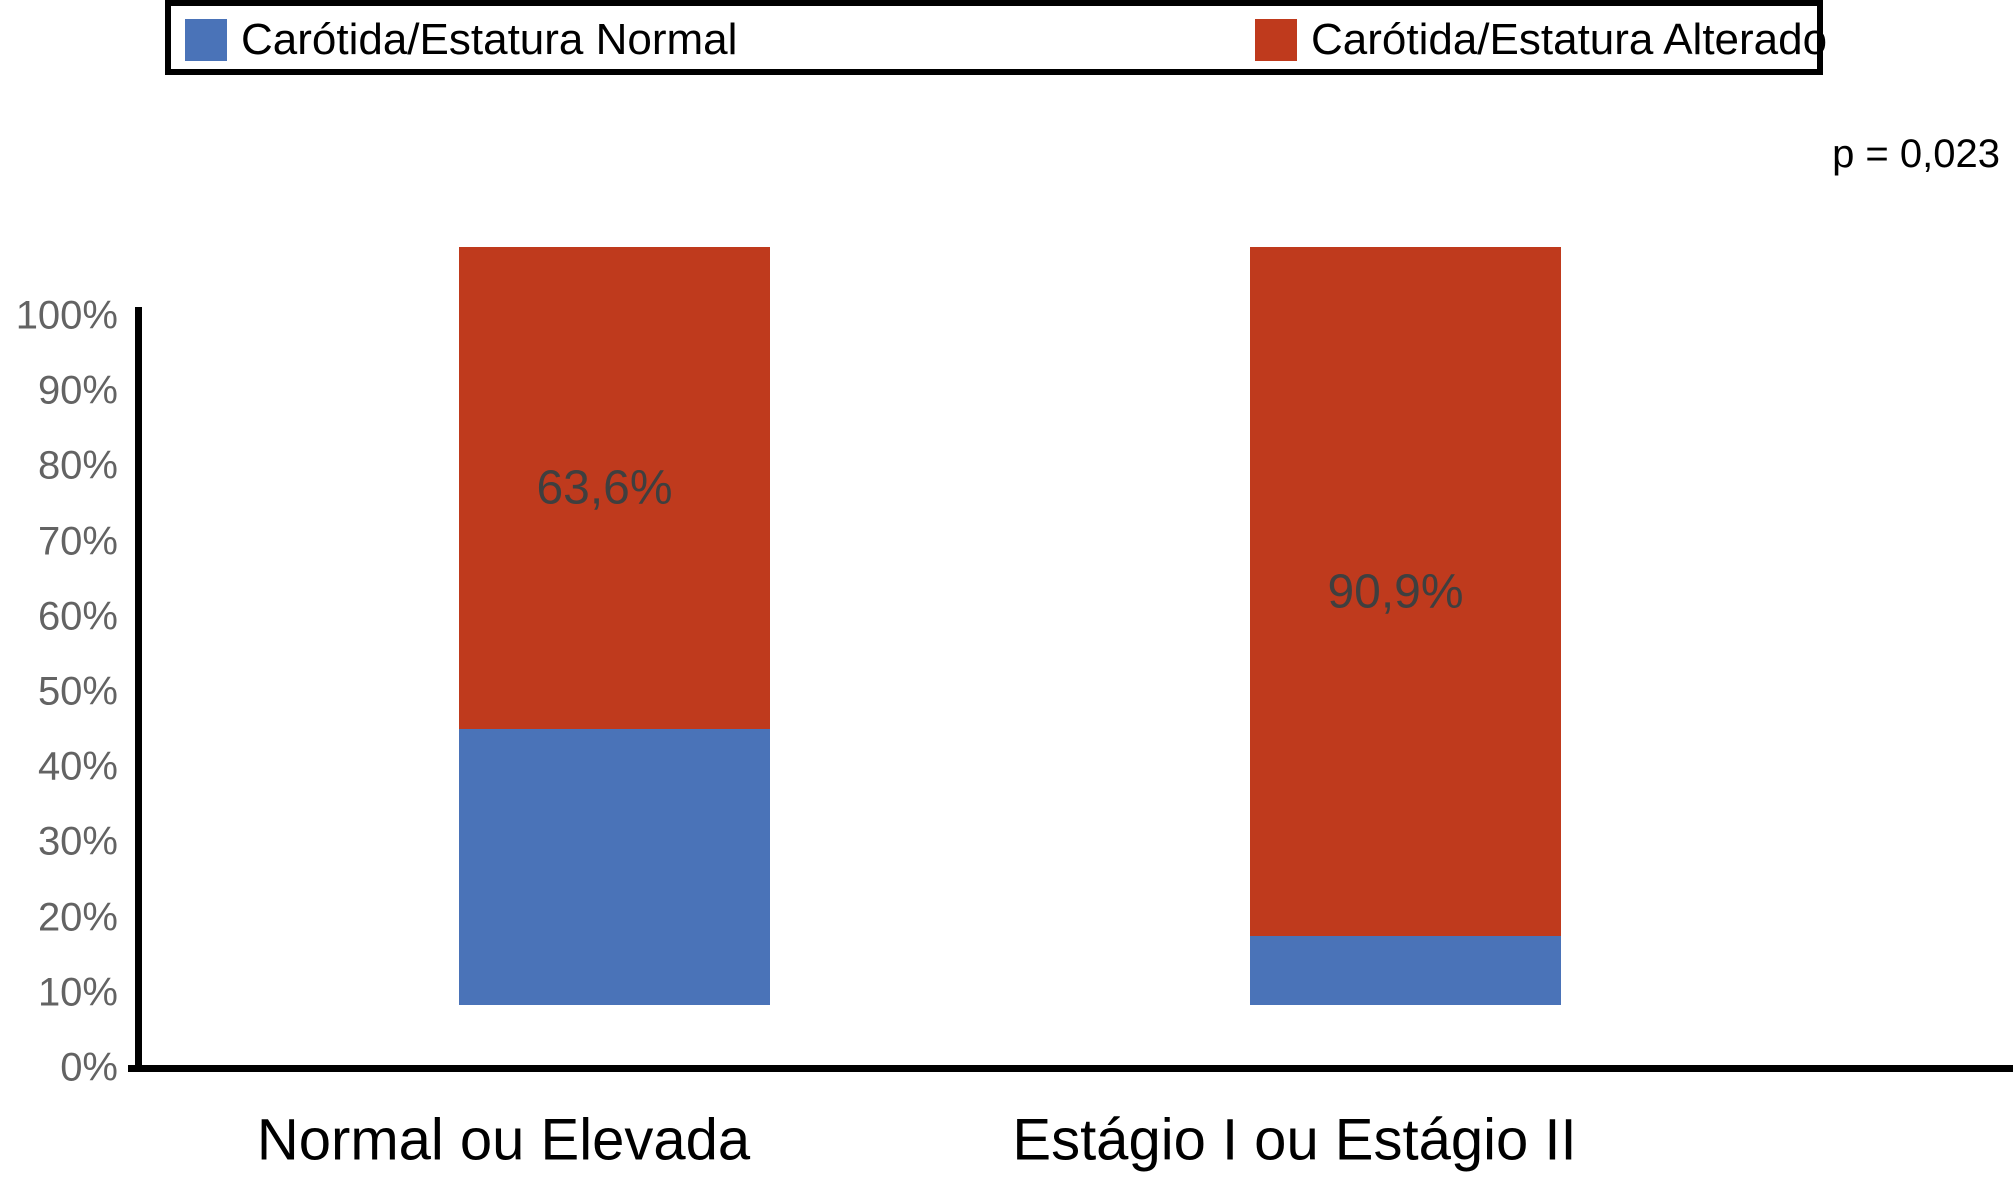 The image size is (2013, 1182). I want to click on bar-data-label: 63,6%, so click(604, 488).